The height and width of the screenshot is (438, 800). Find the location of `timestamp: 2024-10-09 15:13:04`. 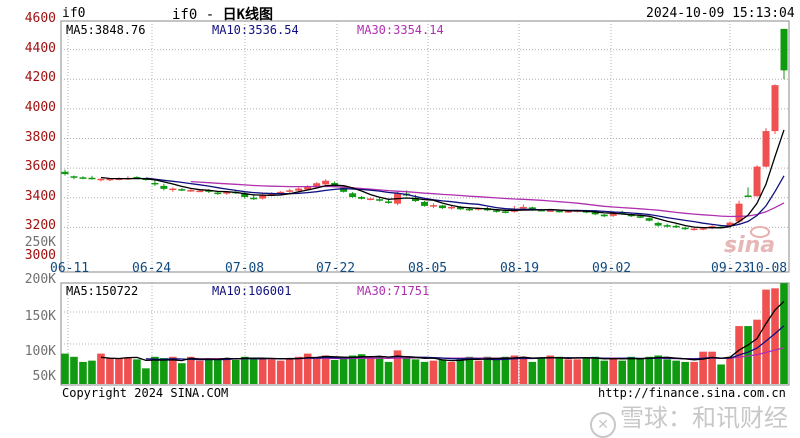

timestamp: 2024-10-09 15:13:04 is located at coordinates (720, 13).